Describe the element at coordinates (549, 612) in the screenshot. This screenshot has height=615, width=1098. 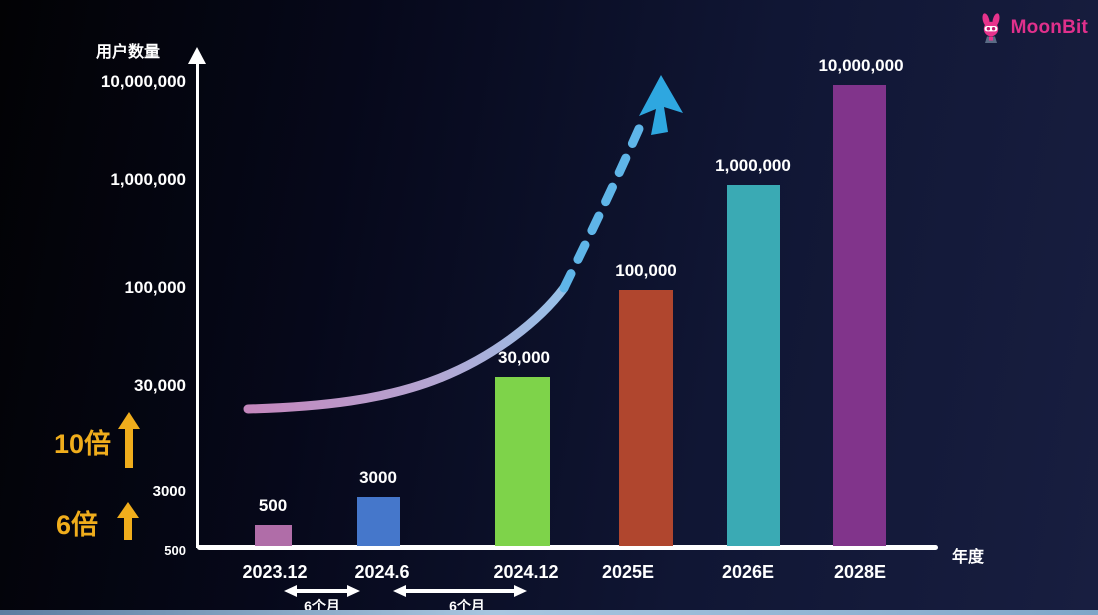
I see `bottom-accent-strip` at that location.